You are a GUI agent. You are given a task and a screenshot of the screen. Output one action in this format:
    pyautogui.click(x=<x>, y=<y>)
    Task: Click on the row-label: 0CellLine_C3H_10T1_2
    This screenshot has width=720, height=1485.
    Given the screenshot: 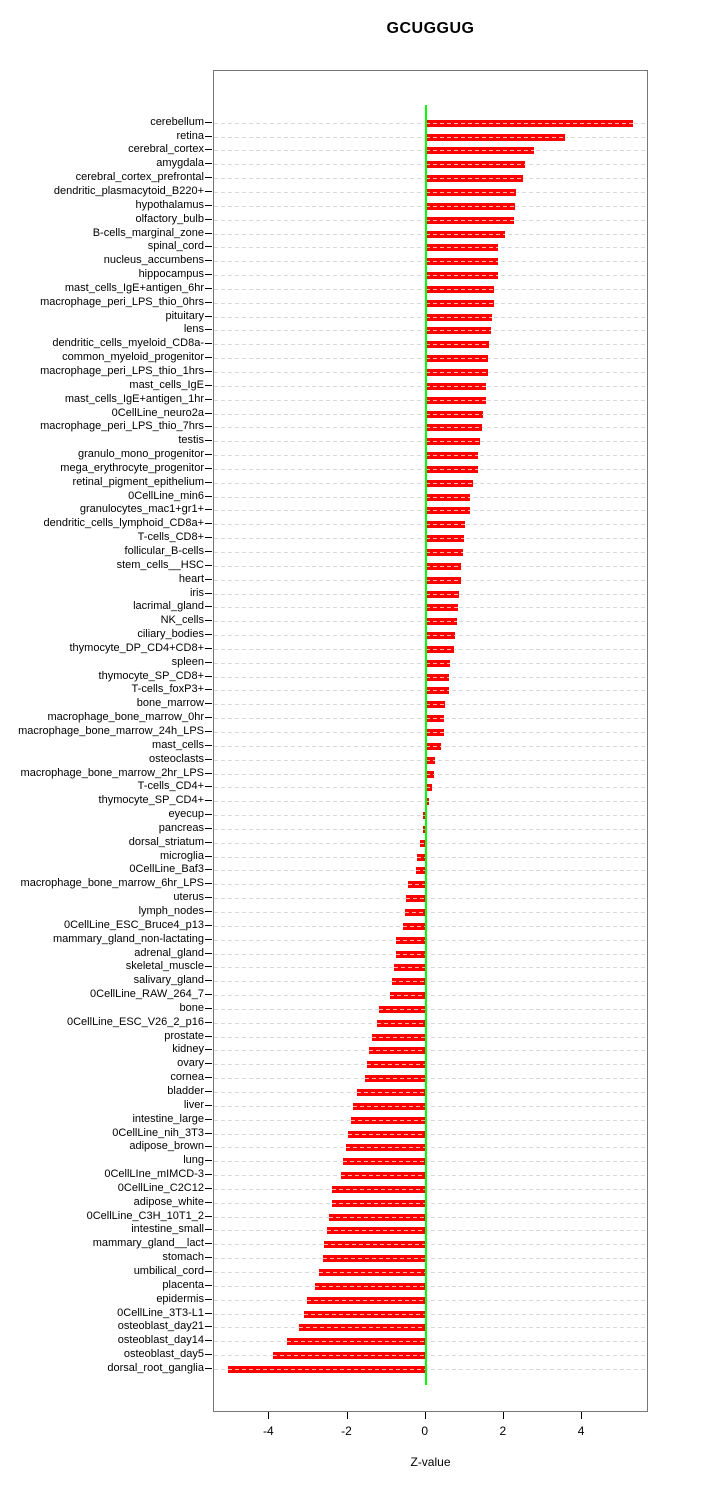 What is the action you would take?
    pyautogui.click(x=145, y=1215)
    